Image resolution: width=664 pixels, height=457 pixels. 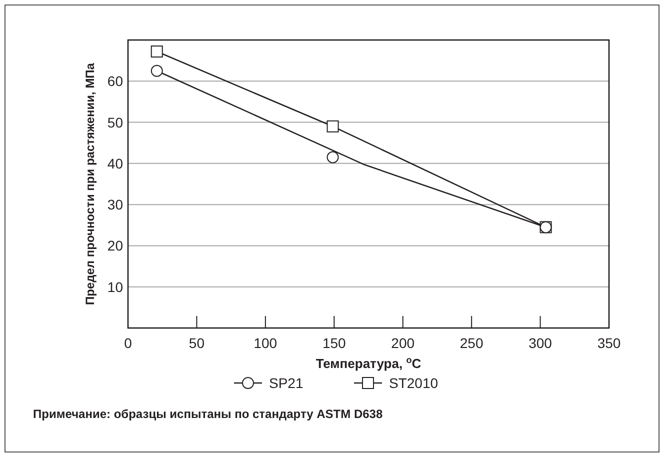 I want to click on x-tick-label: 200, so click(x=403, y=343).